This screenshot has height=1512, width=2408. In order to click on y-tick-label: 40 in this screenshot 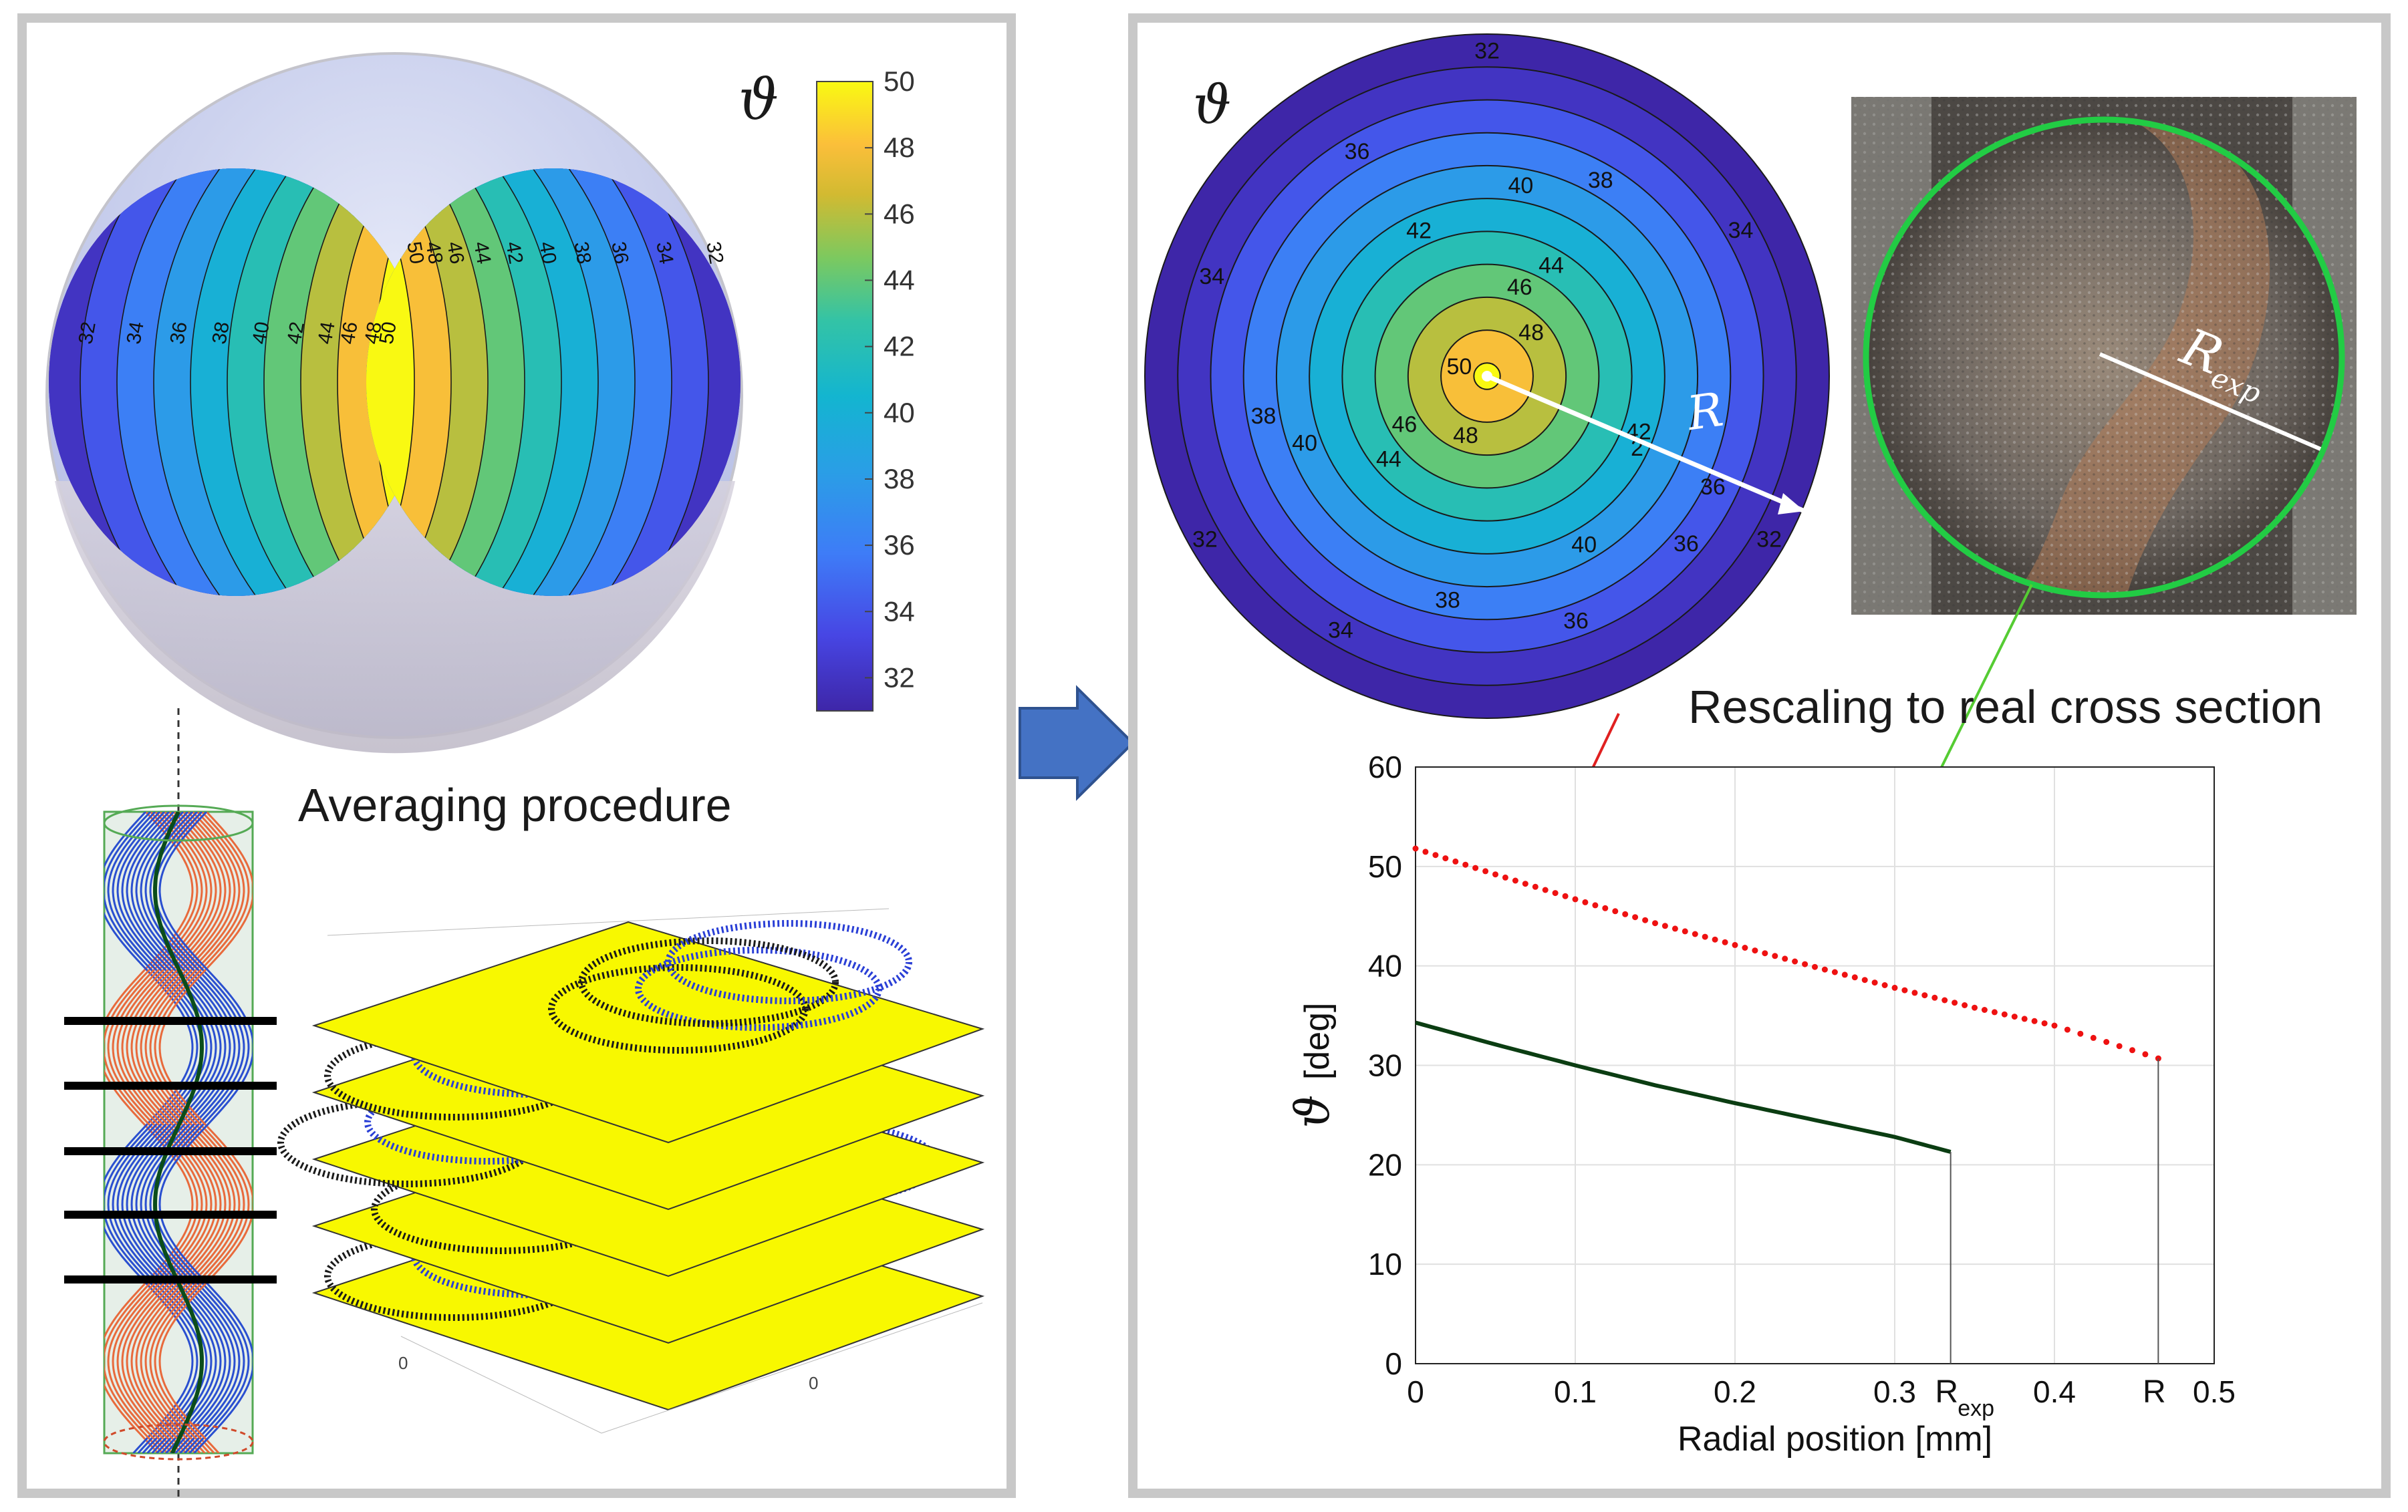, I will do `click(1385, 966)`.